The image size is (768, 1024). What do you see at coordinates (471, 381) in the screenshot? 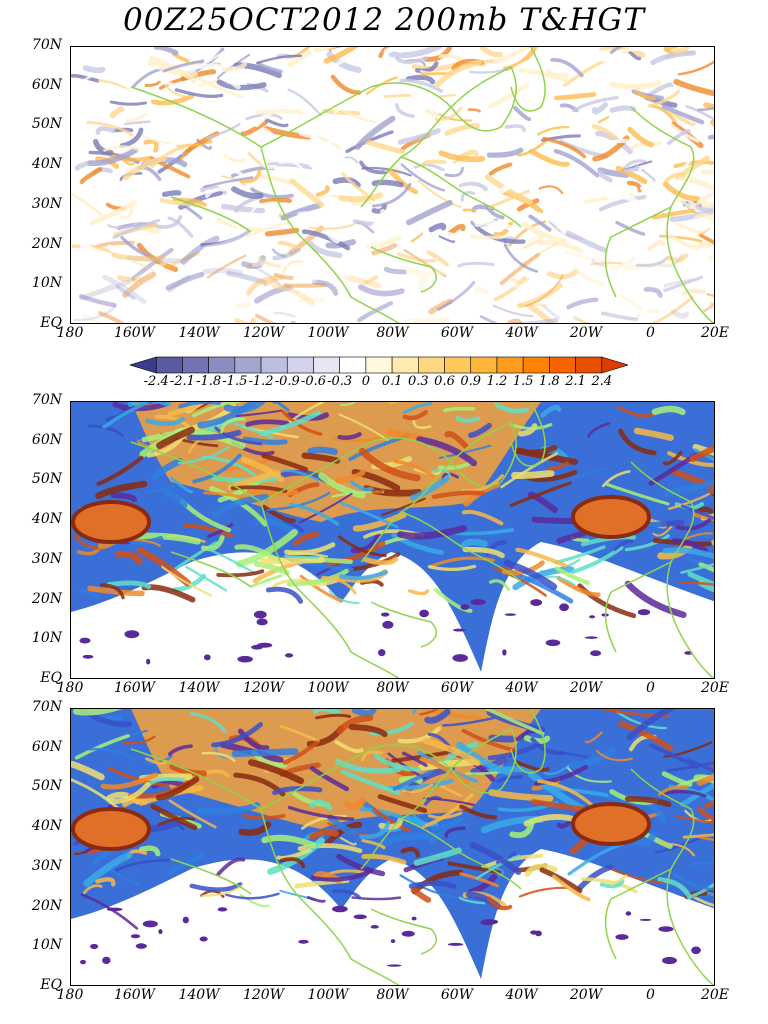
I see `colorbar-label: 0.9` at bounding box center [471, 381].